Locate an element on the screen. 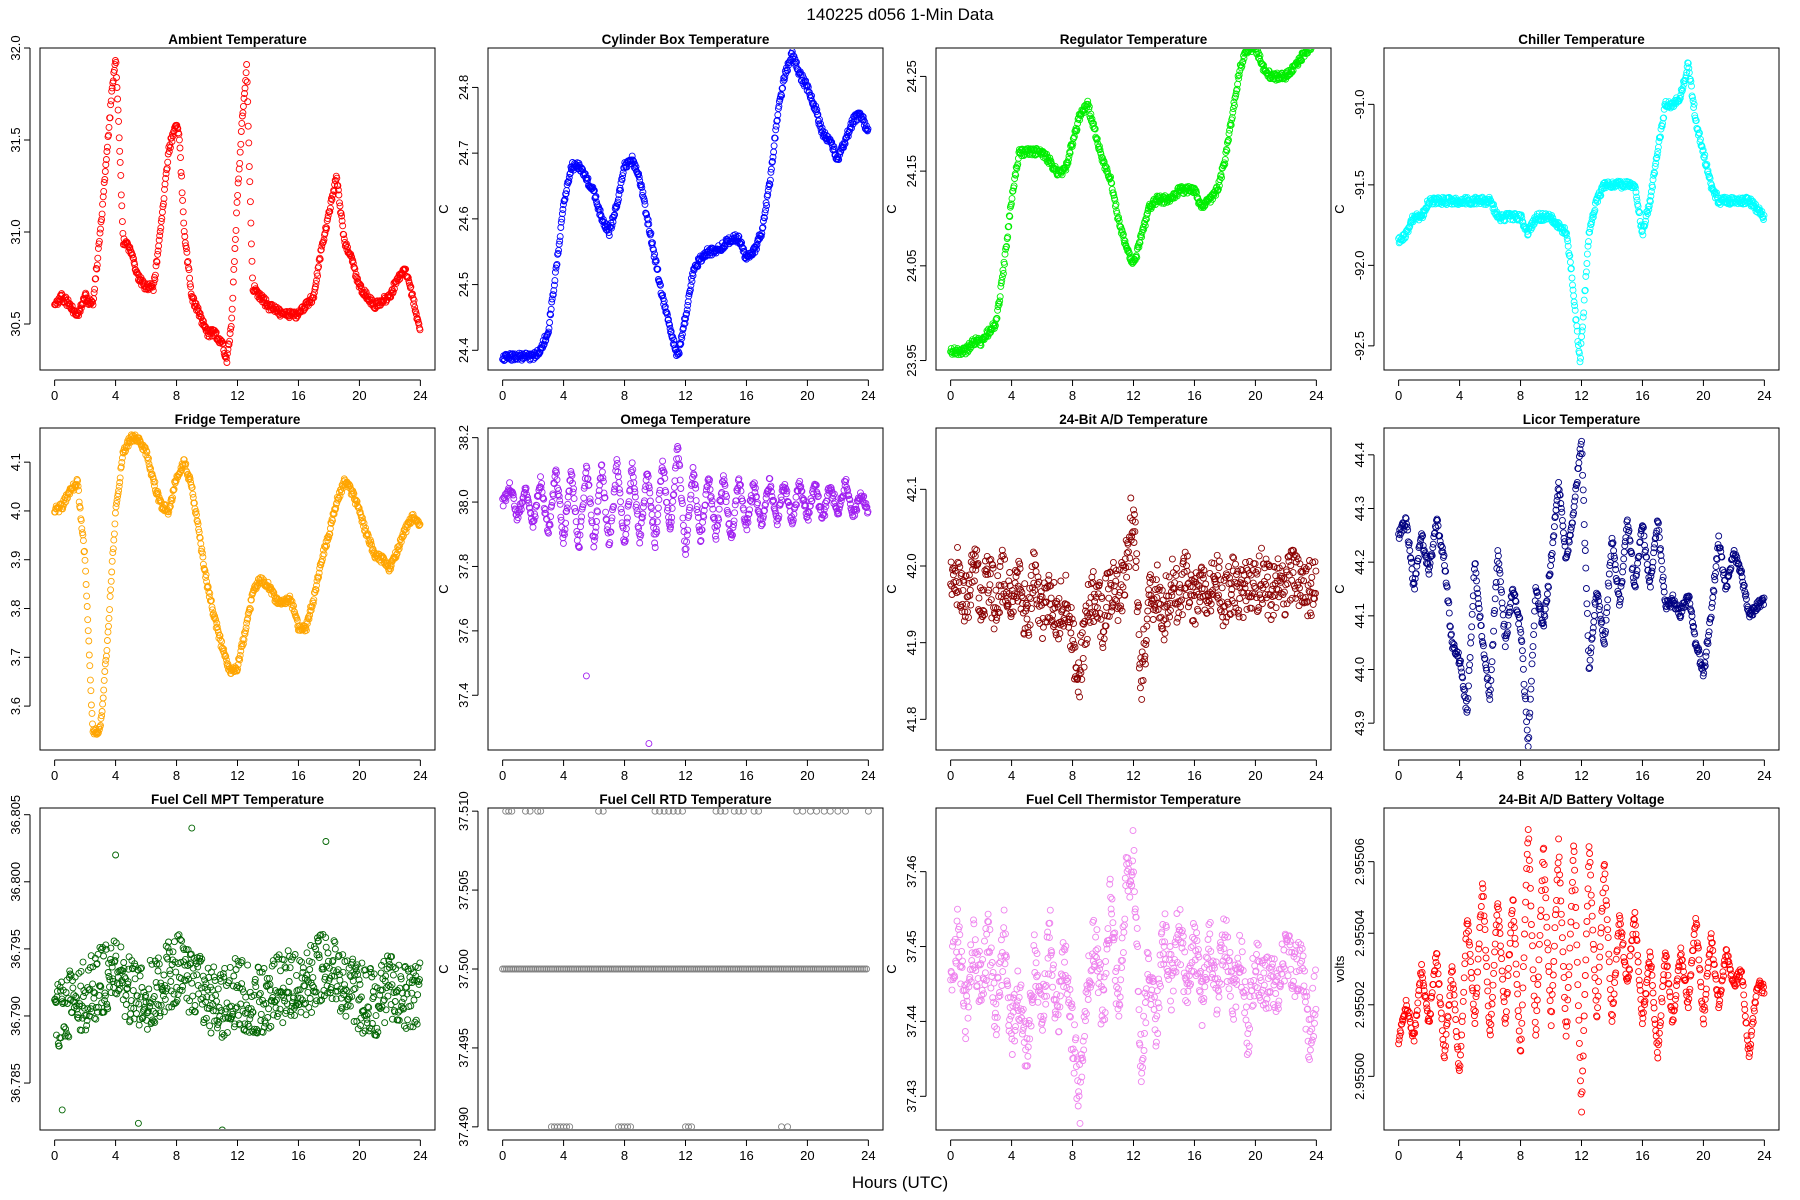 The width and height of the screenshot is (1800, 1200). y-axis: 3.63.73.83.94.04.1 is located at coordinates (19, 584).